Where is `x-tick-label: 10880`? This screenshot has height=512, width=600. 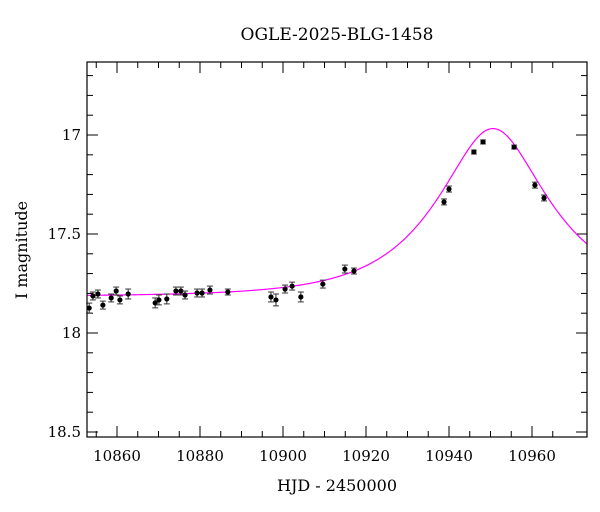 x-tick-label: 10880 is located at coordinates (200, 456).